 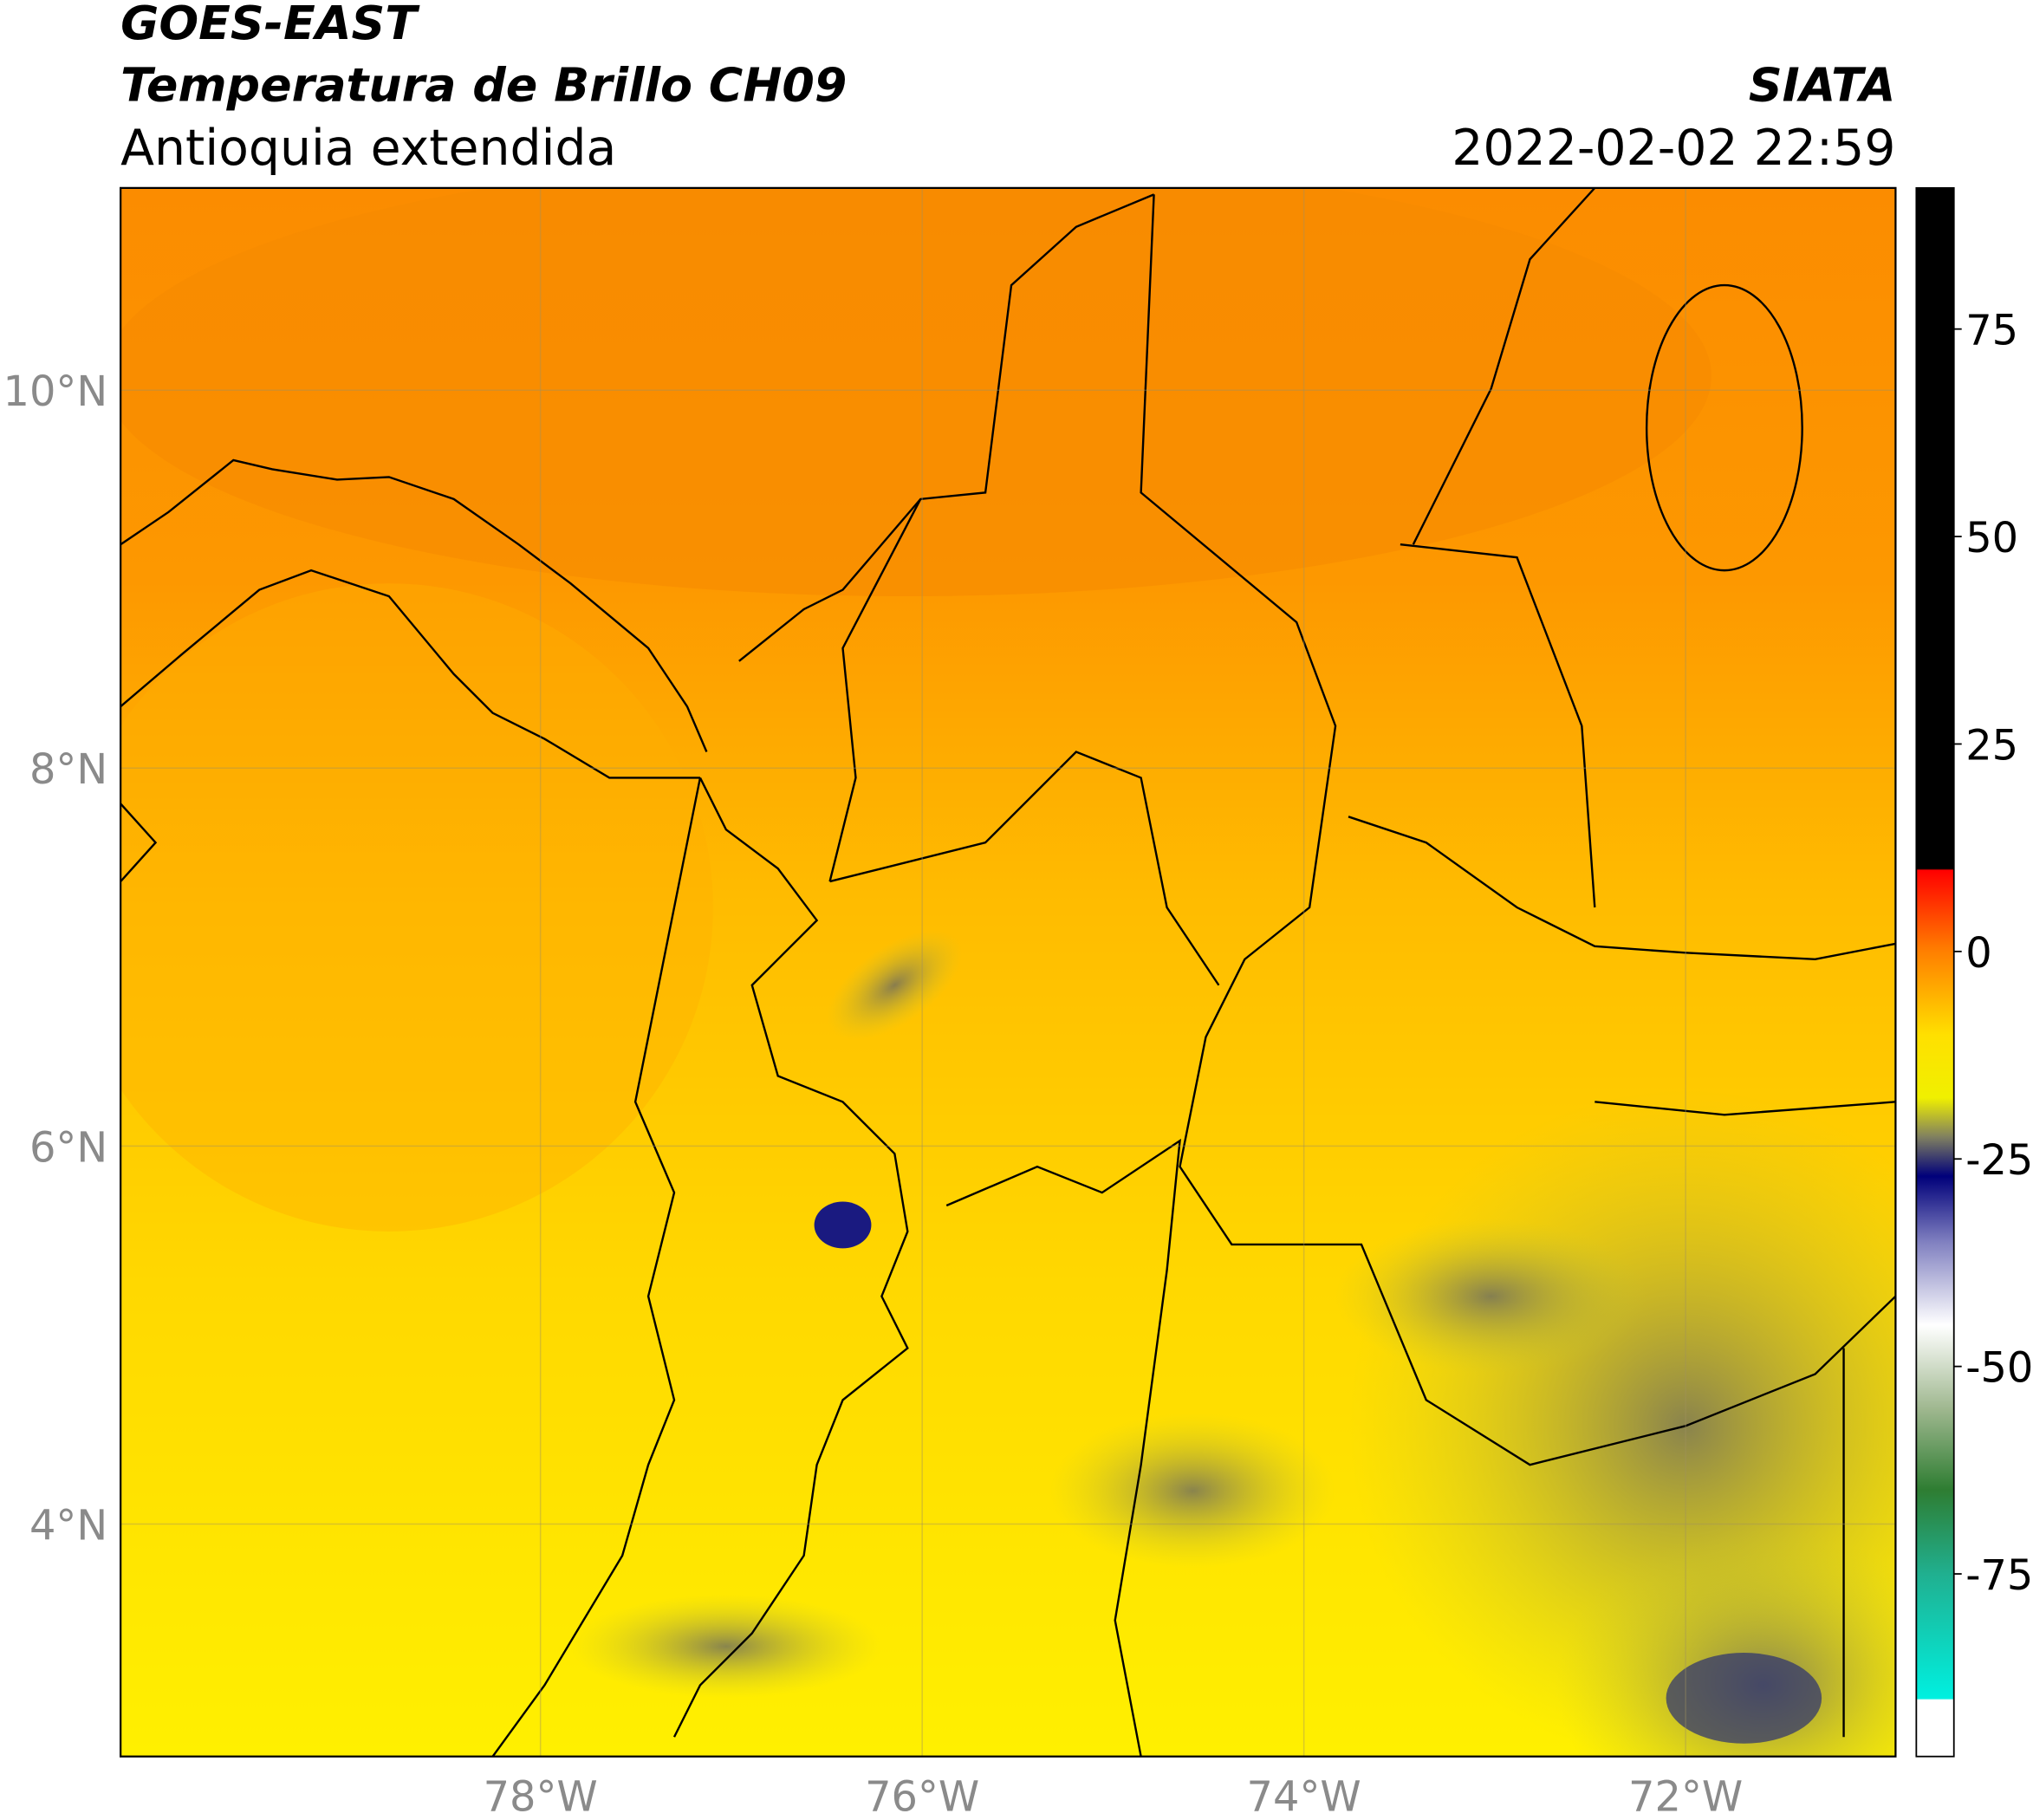 I want to click on colorbar, so click(x=1935, y=972).